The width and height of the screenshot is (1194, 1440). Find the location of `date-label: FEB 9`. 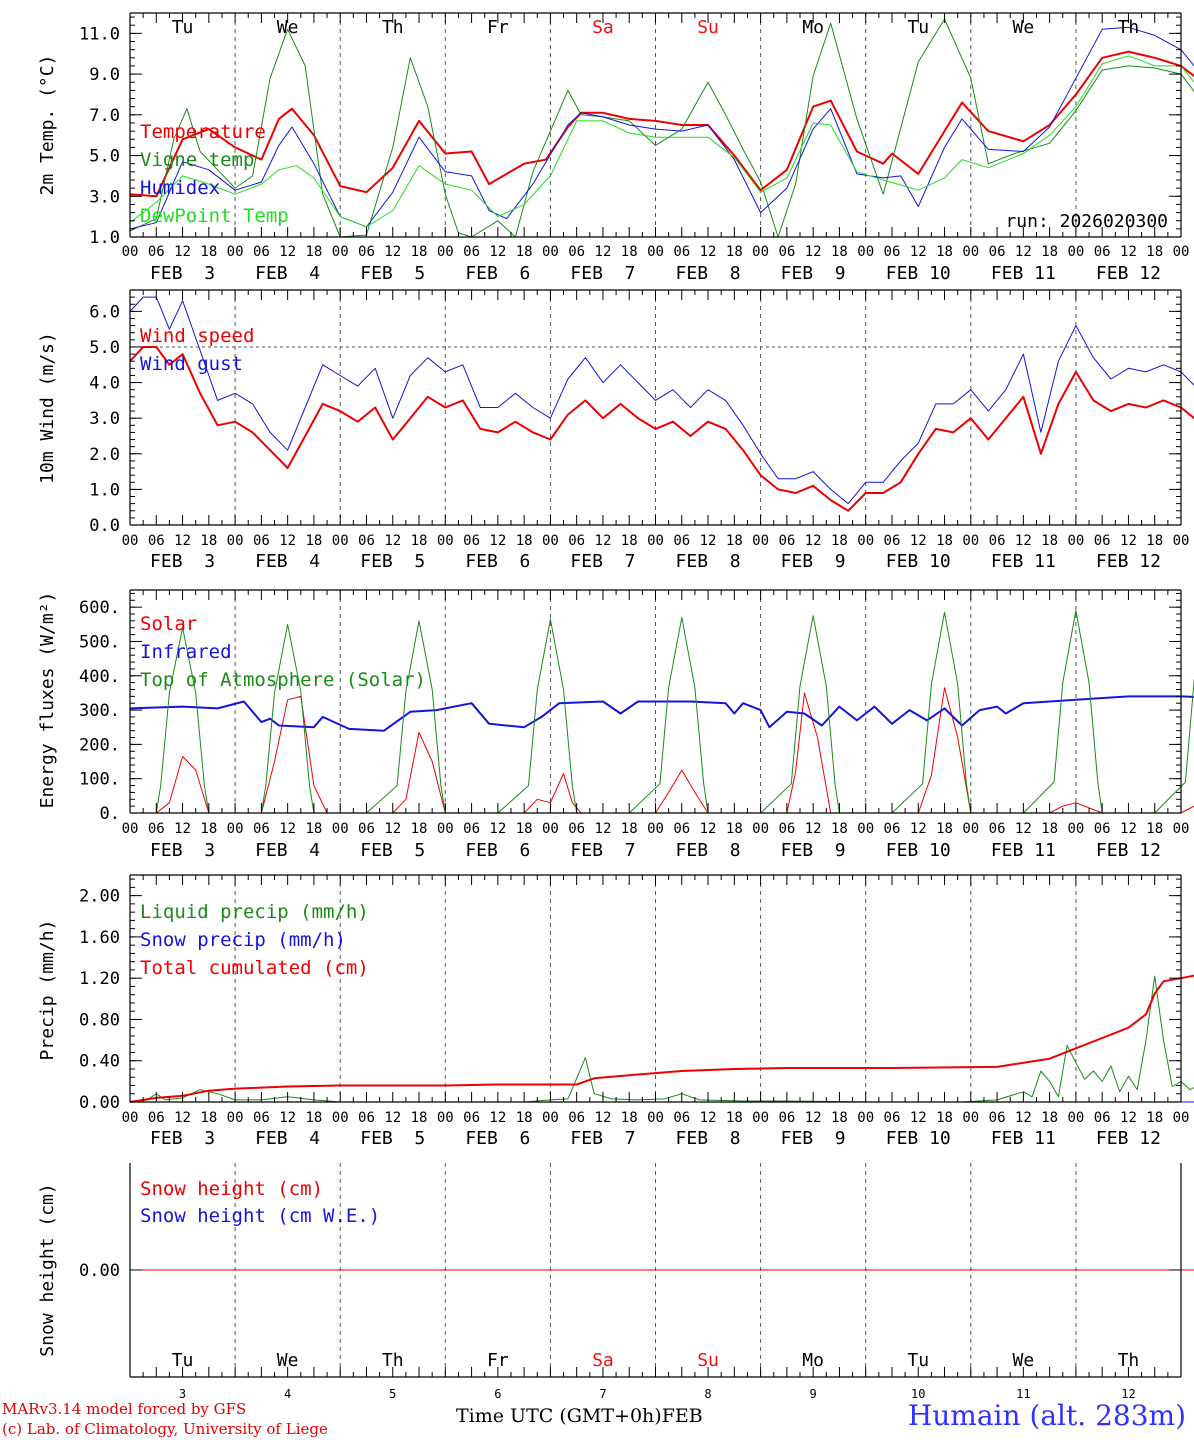

date-label: FEB 9 is located at coordinates (813, 561).